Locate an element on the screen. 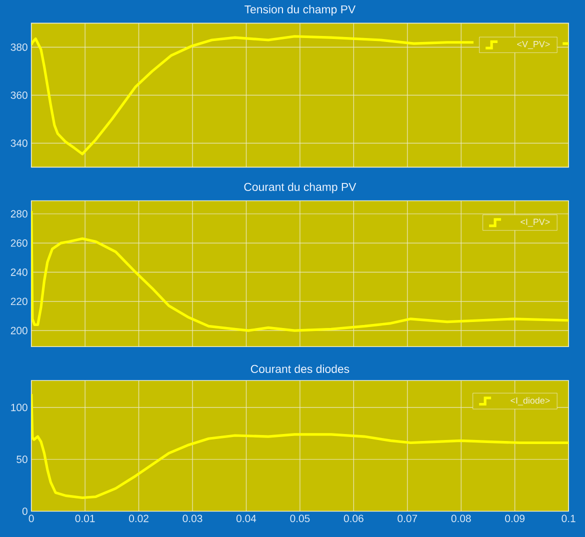  x-tick-label: 0.04 is located at coordinates (246, 518).